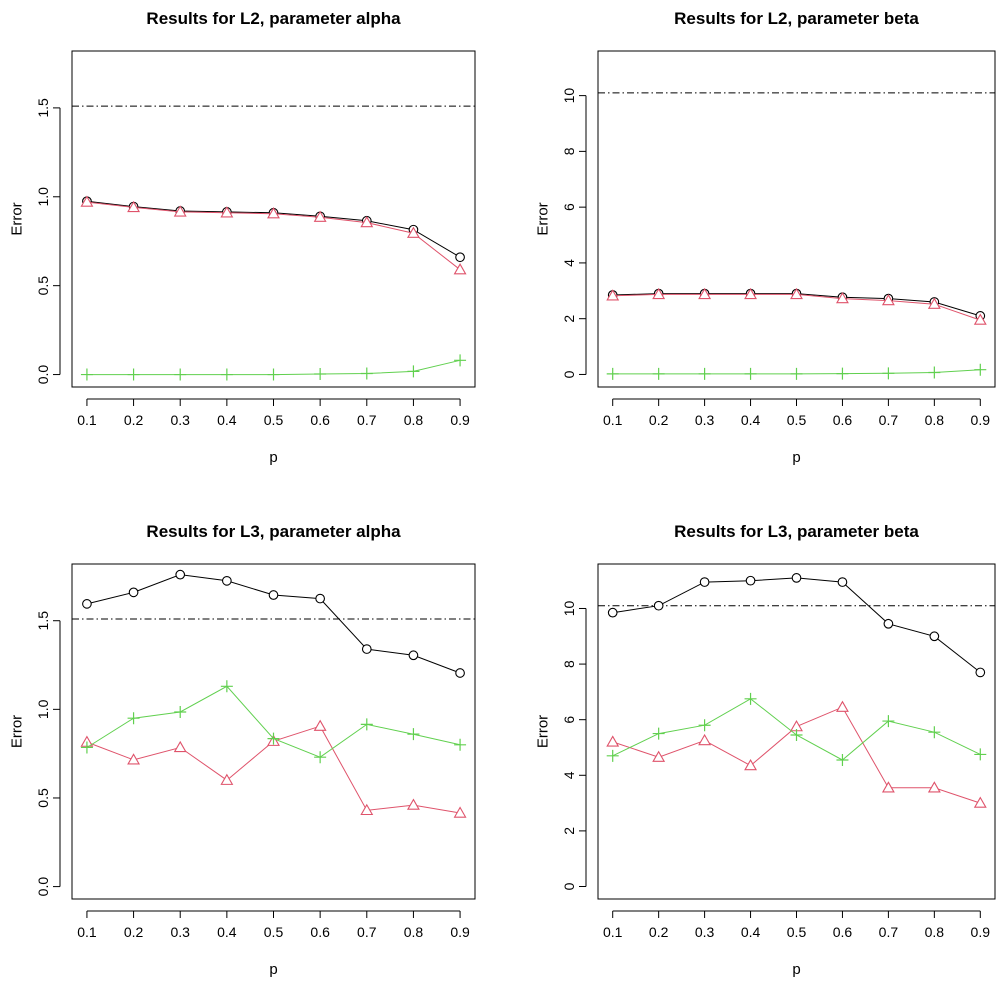 The height and width of the screenshot is (985, 996). What do you see at coordinates (87, 420) in the screenshot?
I see `x-tick-label: 0.1` at bounding box center [87, 420].